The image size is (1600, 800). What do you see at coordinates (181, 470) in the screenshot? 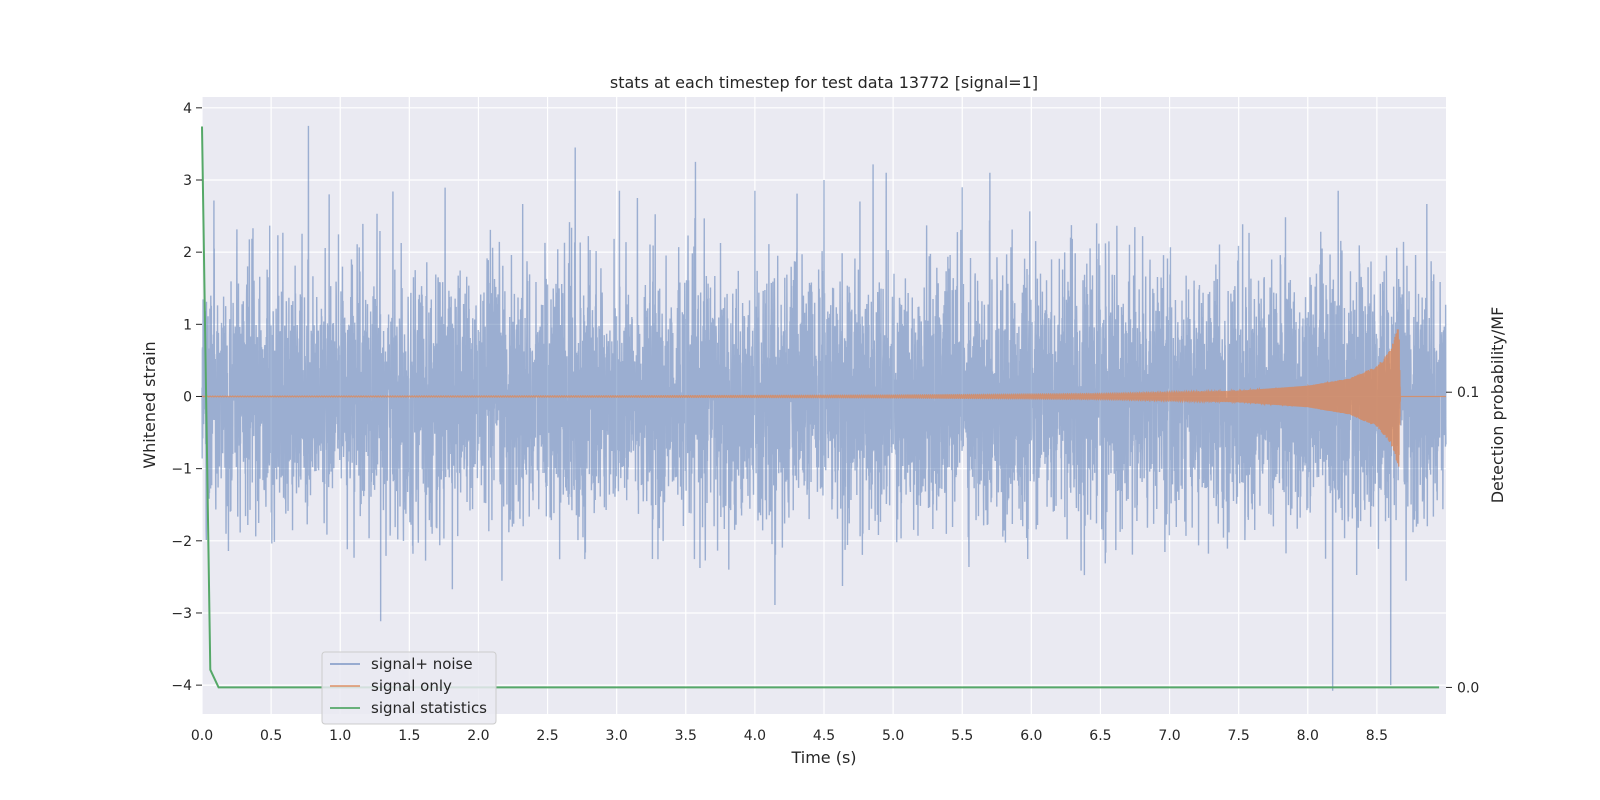
I see `y-tick-label: −1` at bounding box center [181, 470].